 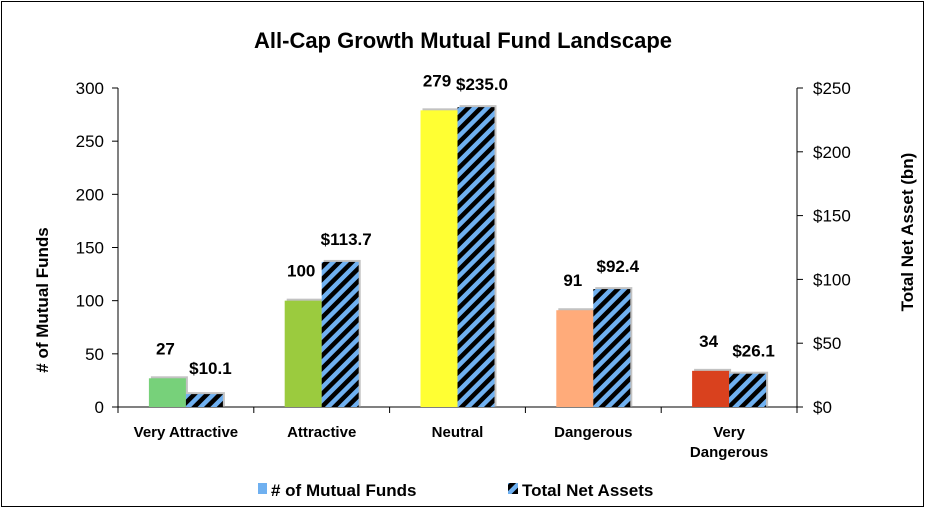 I want to click on data-label-funds: 279, so click(x=437, y=80).